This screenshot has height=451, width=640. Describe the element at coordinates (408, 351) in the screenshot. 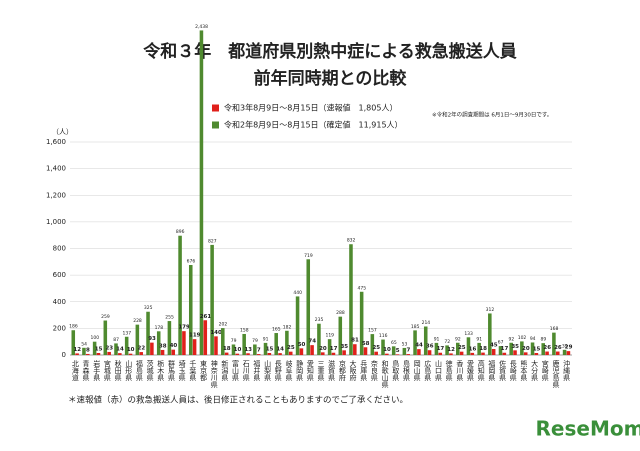

I see `data-label: 7` at that location.